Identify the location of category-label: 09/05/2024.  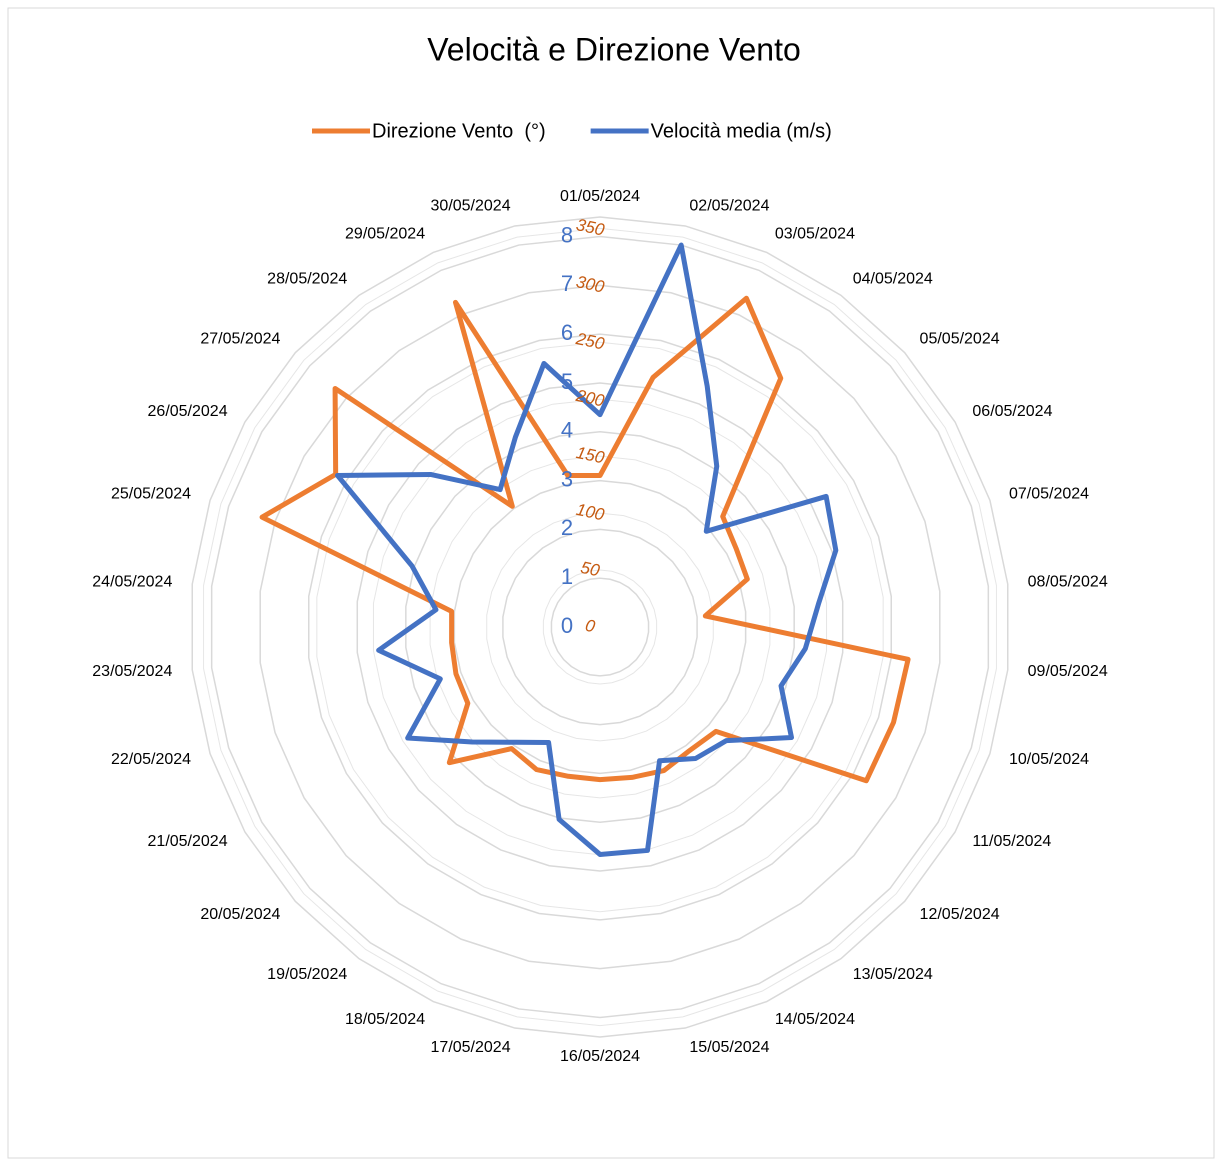
(1068, 671).